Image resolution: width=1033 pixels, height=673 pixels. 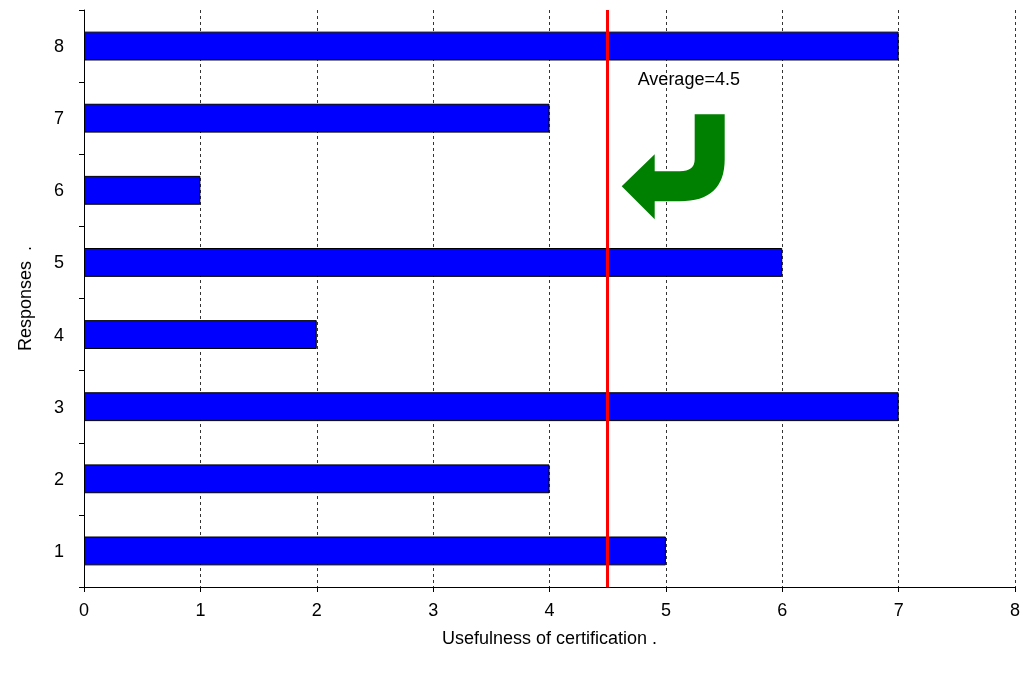 What do you see at coordinates (782, 610) in the screenshot?
I see `x-tick-label: 6` at bounding box center [782, 610].